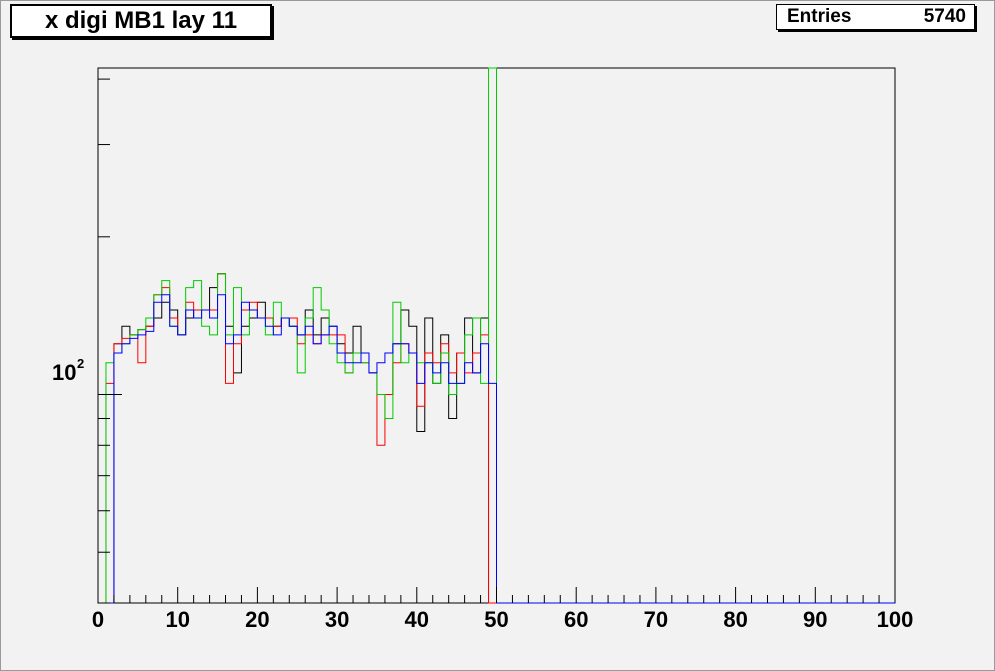 Image resolution: width=995 pixels, height=671 pixels. What do you see at coordinates (80, 363) in the screenshot?
I see `y-tick-label-exponent: 2` at bounding box center [80, 363].